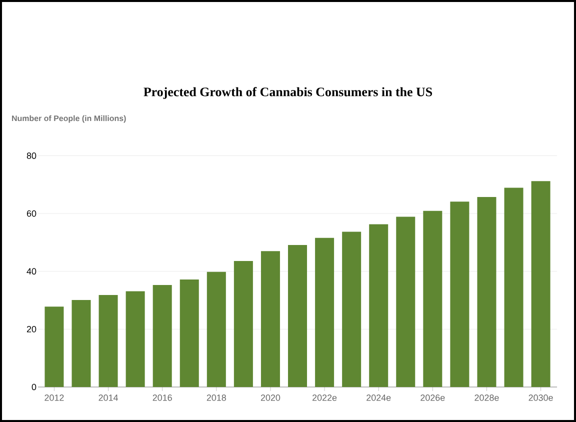  I want to click on x-tick-label: 2016, so click(162, 397).